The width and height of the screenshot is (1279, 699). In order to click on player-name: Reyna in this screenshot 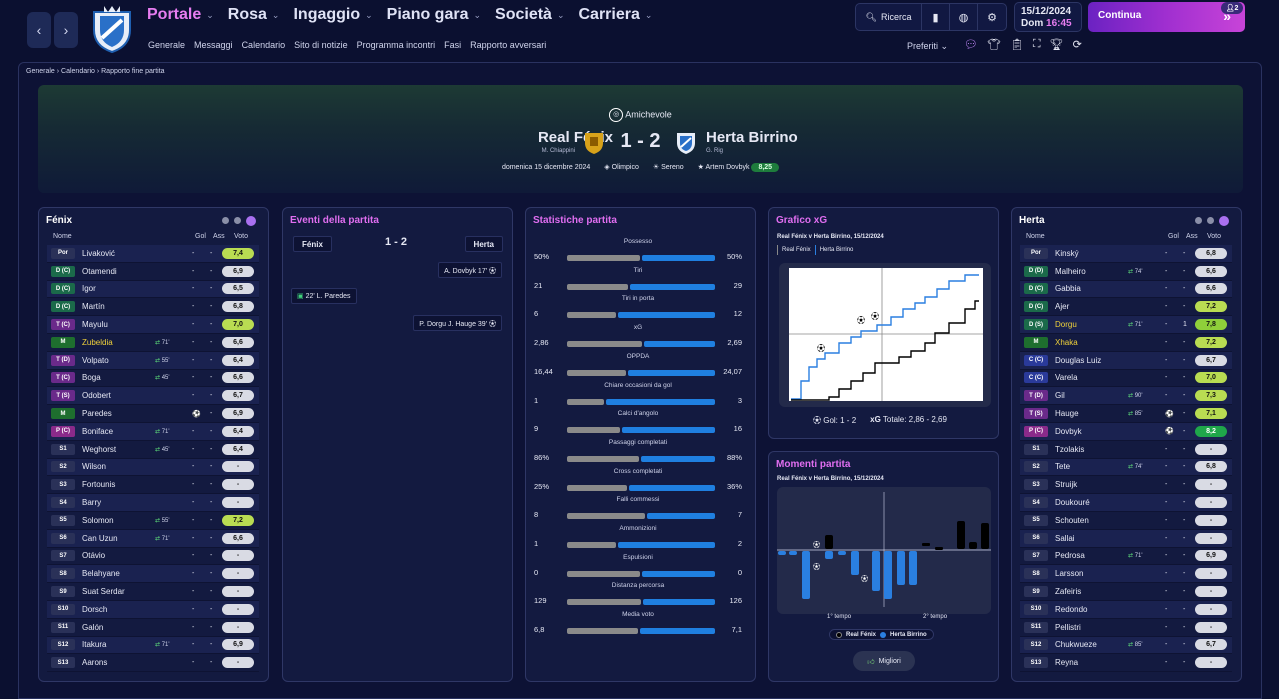, I will do `click(1067, 663)`.